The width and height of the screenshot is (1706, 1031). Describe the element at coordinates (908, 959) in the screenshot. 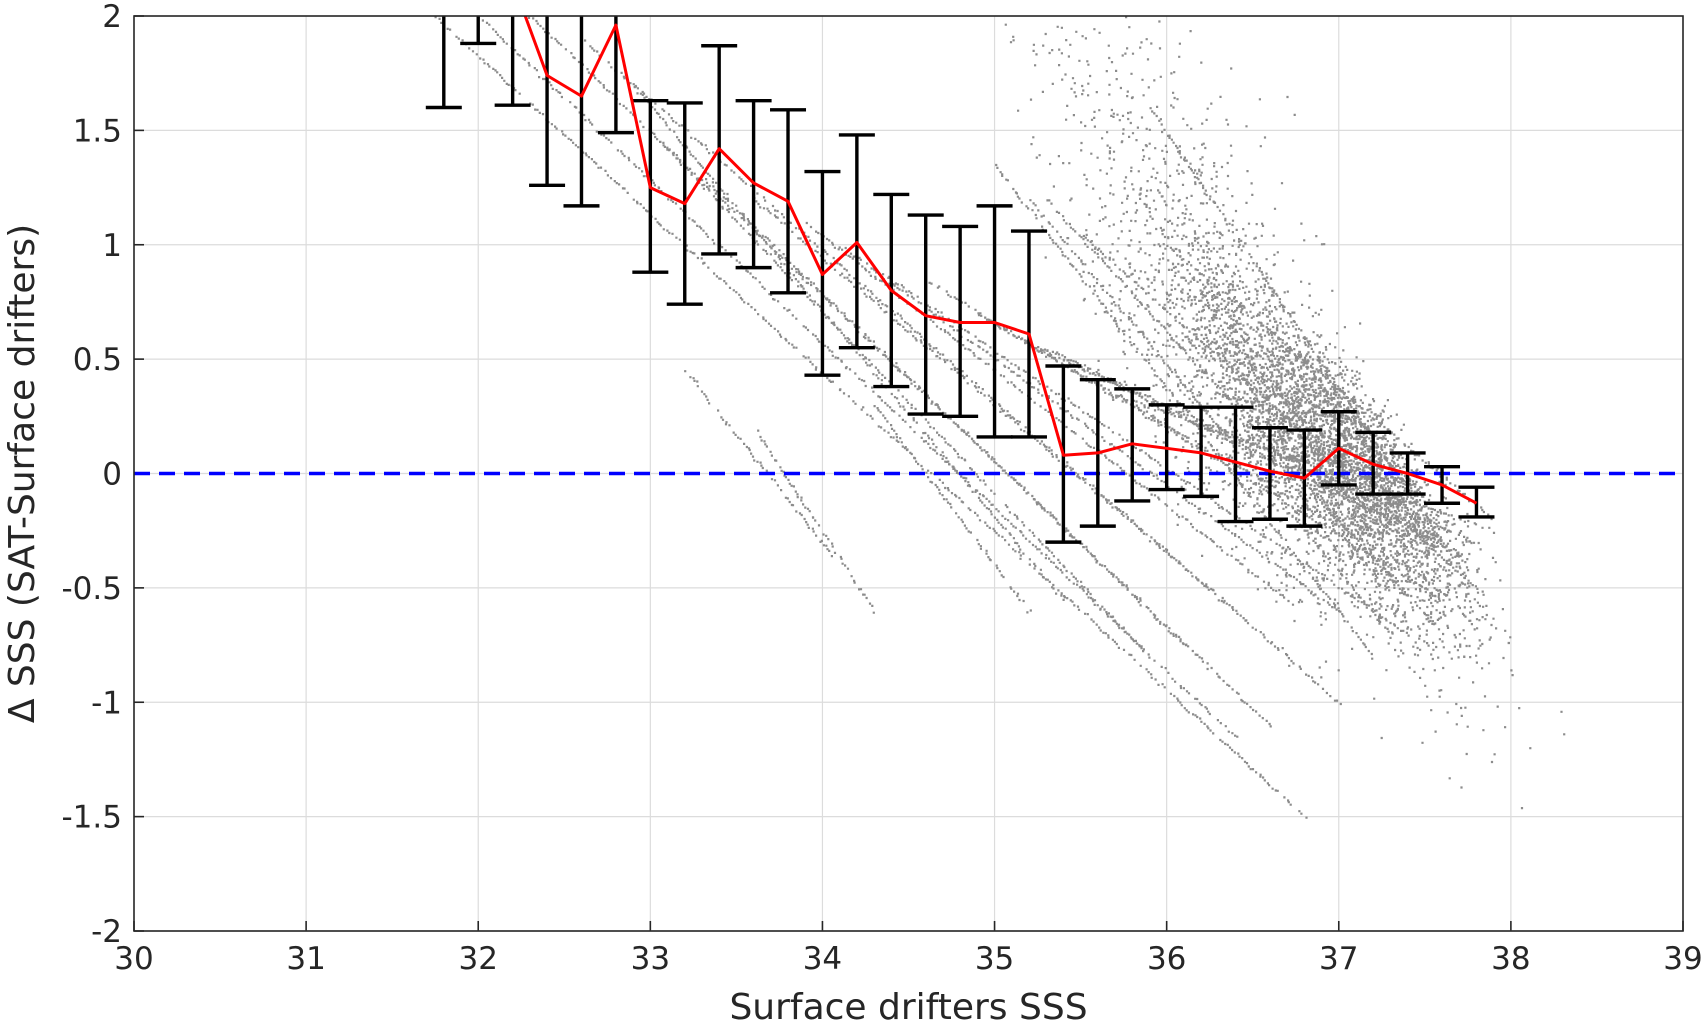

I see `x-tick-labels: 30 31 32 33 34 35 36 37 38 39` at that location.